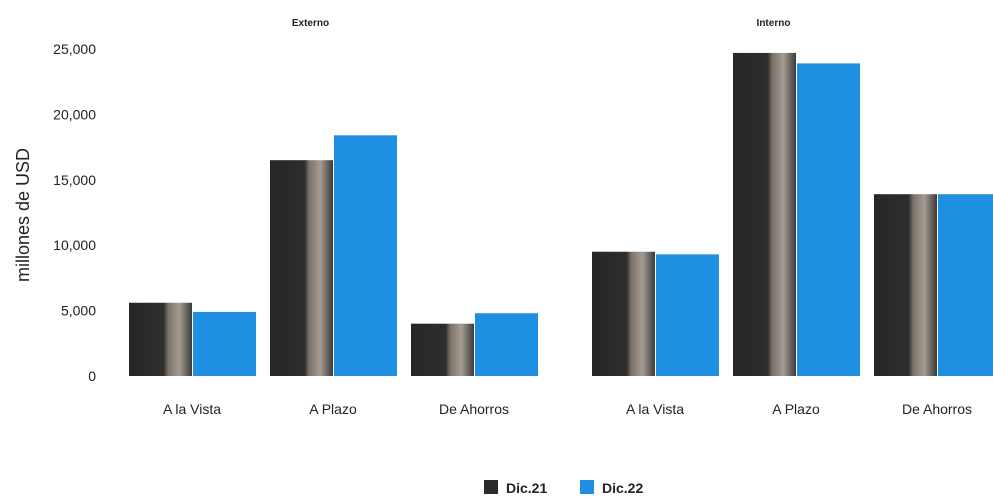 The height and width of the screenshot is (497, 993). Describe the element at coordinates (563, 488) in the screenshot. I see `legend: Dic.21 Dic.22` at that location.